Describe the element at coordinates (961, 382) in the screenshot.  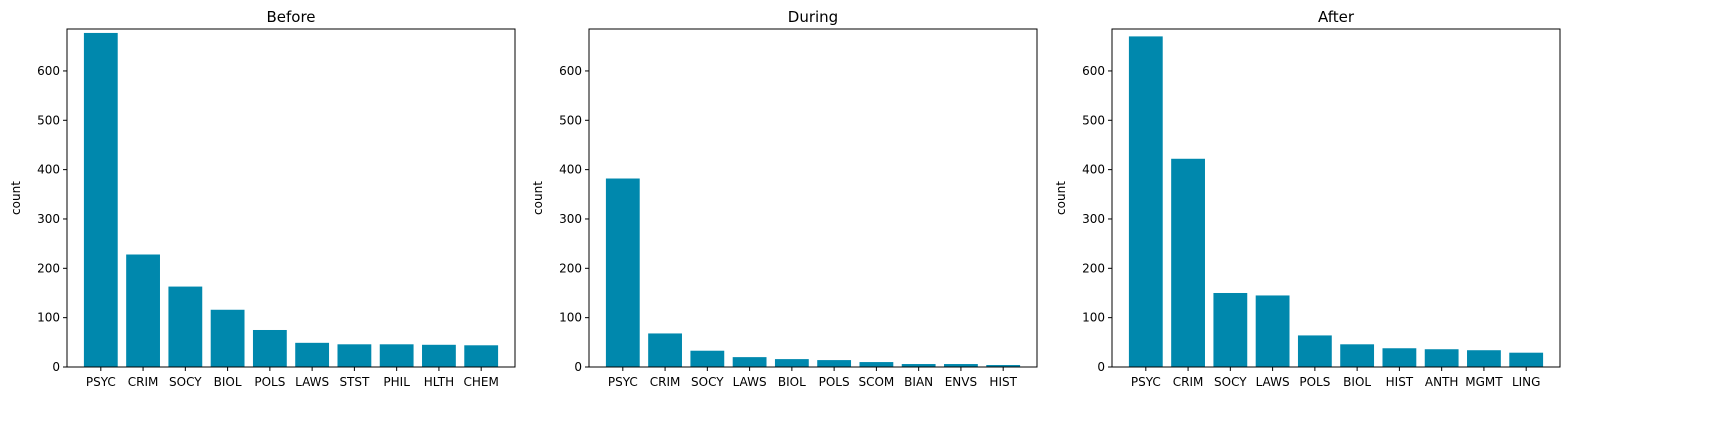
I see `x-tick-label: ENVS` at that location.